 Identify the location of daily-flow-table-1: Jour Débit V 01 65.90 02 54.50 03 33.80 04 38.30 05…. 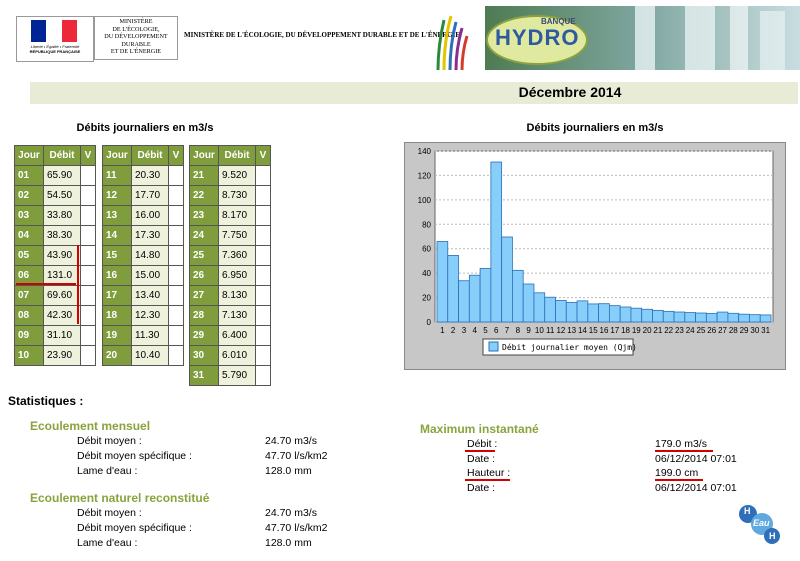
(55, 255).